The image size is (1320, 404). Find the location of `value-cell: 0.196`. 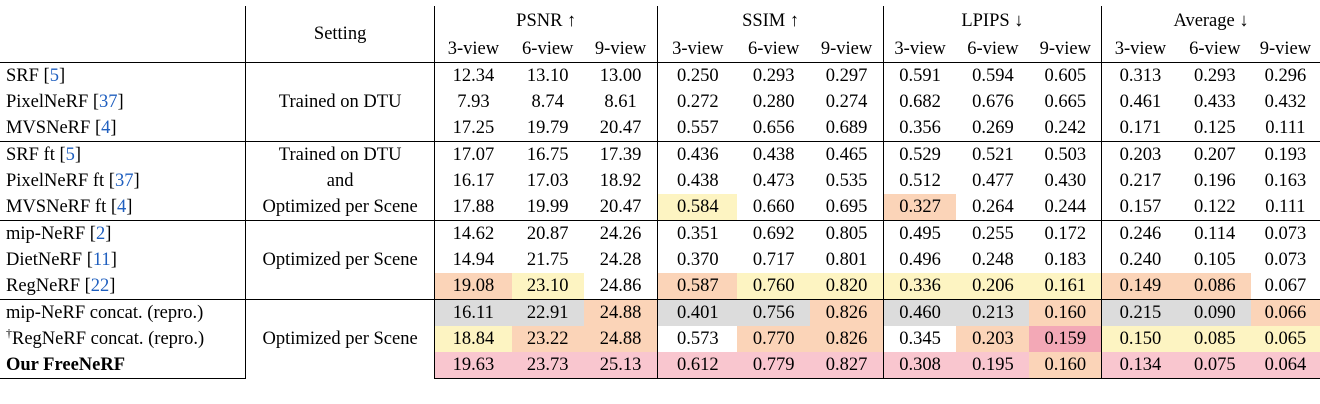

value-cell: 0.196 is located at coordinates (1214, 181).